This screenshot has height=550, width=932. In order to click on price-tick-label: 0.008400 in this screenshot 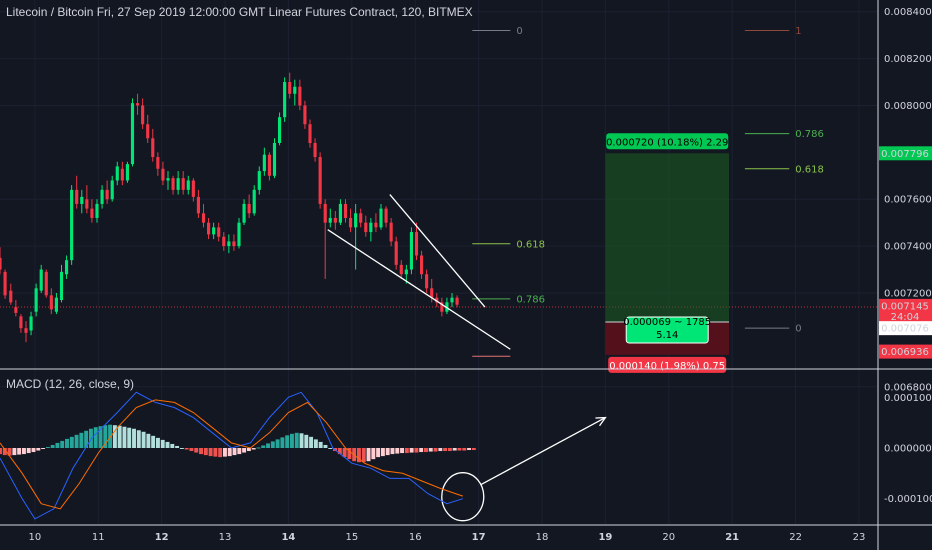, I will do `click(908, 12)`.